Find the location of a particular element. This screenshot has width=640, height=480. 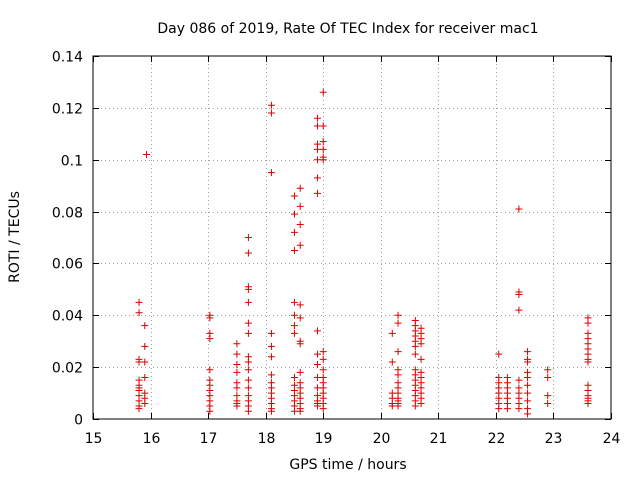

x-tick-label: 22 is located at coordinates (497, 439).